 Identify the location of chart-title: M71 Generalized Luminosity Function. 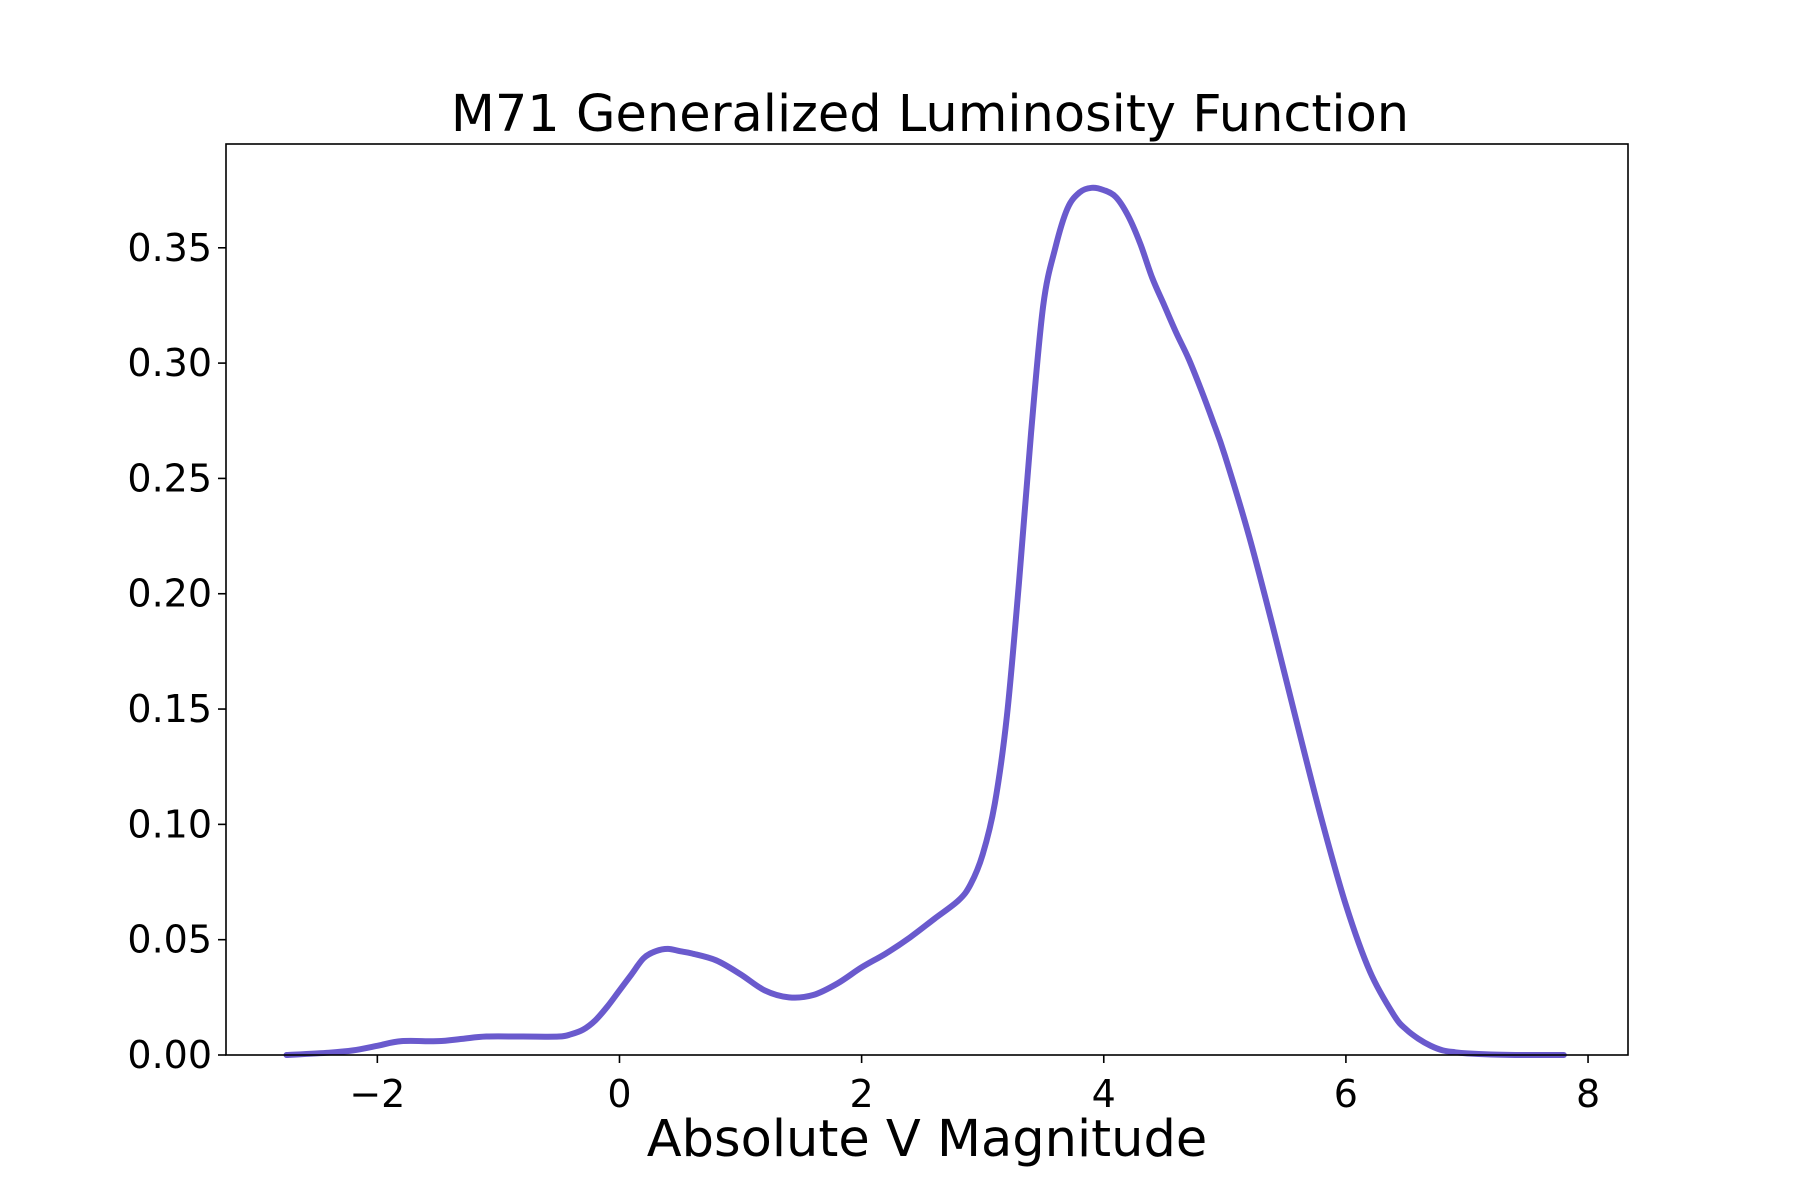
(930, 114).